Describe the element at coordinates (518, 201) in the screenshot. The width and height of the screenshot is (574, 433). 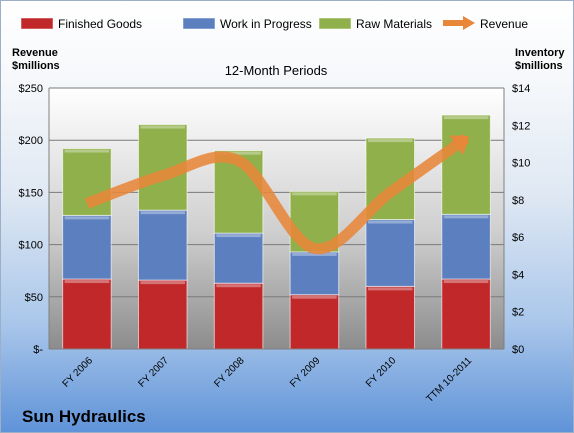
I see `right-tick-label: $8` at that location.